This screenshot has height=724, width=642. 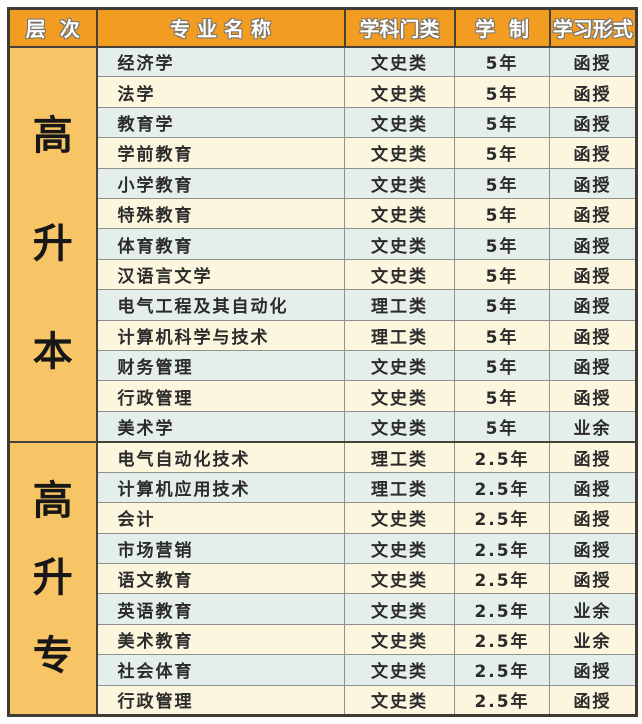 What do you see at coordinates (220, 487) in the screenshot?
I see `major-cell: 计算机应用技术` at bounding box center [220, 487].